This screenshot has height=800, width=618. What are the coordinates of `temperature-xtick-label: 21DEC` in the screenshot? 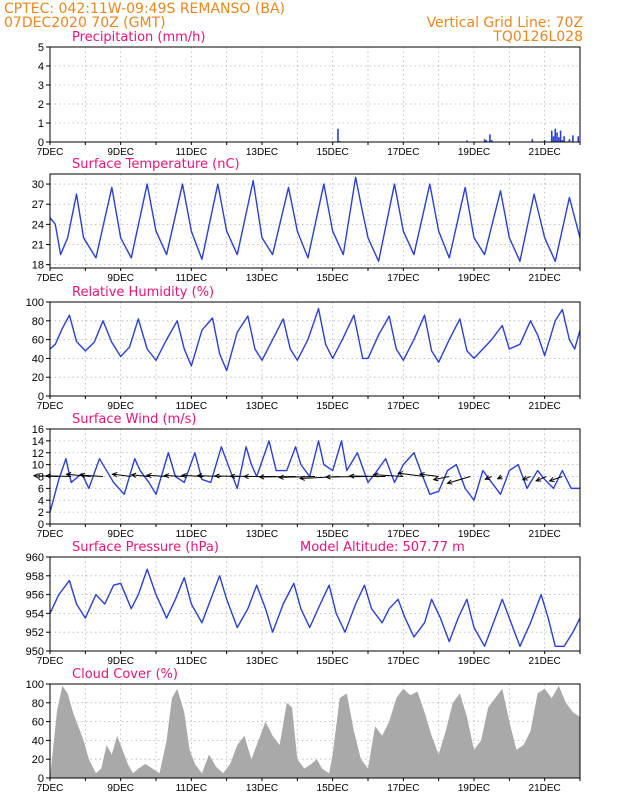 It's located at (545, 278).